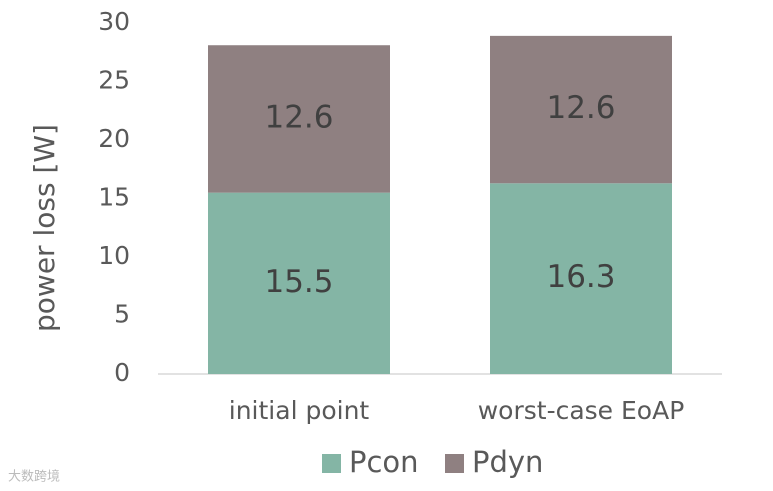 The image size is (773, 491). Describe the element at coordinates (44, 228) in the screenshot. I see `y-axis-label: power loss [W]` at that location.